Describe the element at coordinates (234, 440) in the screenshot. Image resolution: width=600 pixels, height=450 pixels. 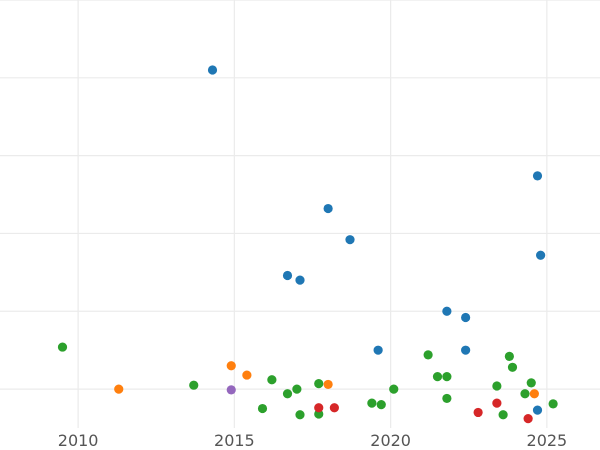
I see `x-tick-label: 2015` at that location.